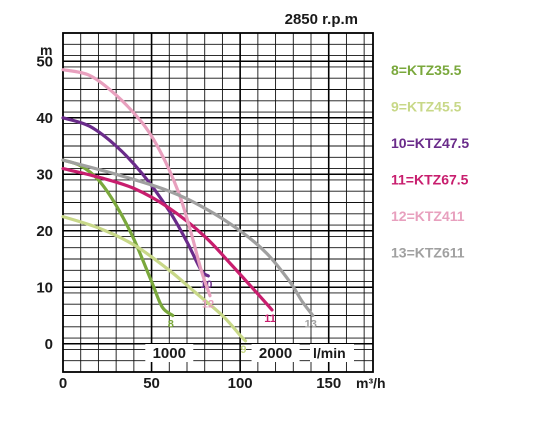  I want to click on y-axis-unit-label: m, so click(46, 50).